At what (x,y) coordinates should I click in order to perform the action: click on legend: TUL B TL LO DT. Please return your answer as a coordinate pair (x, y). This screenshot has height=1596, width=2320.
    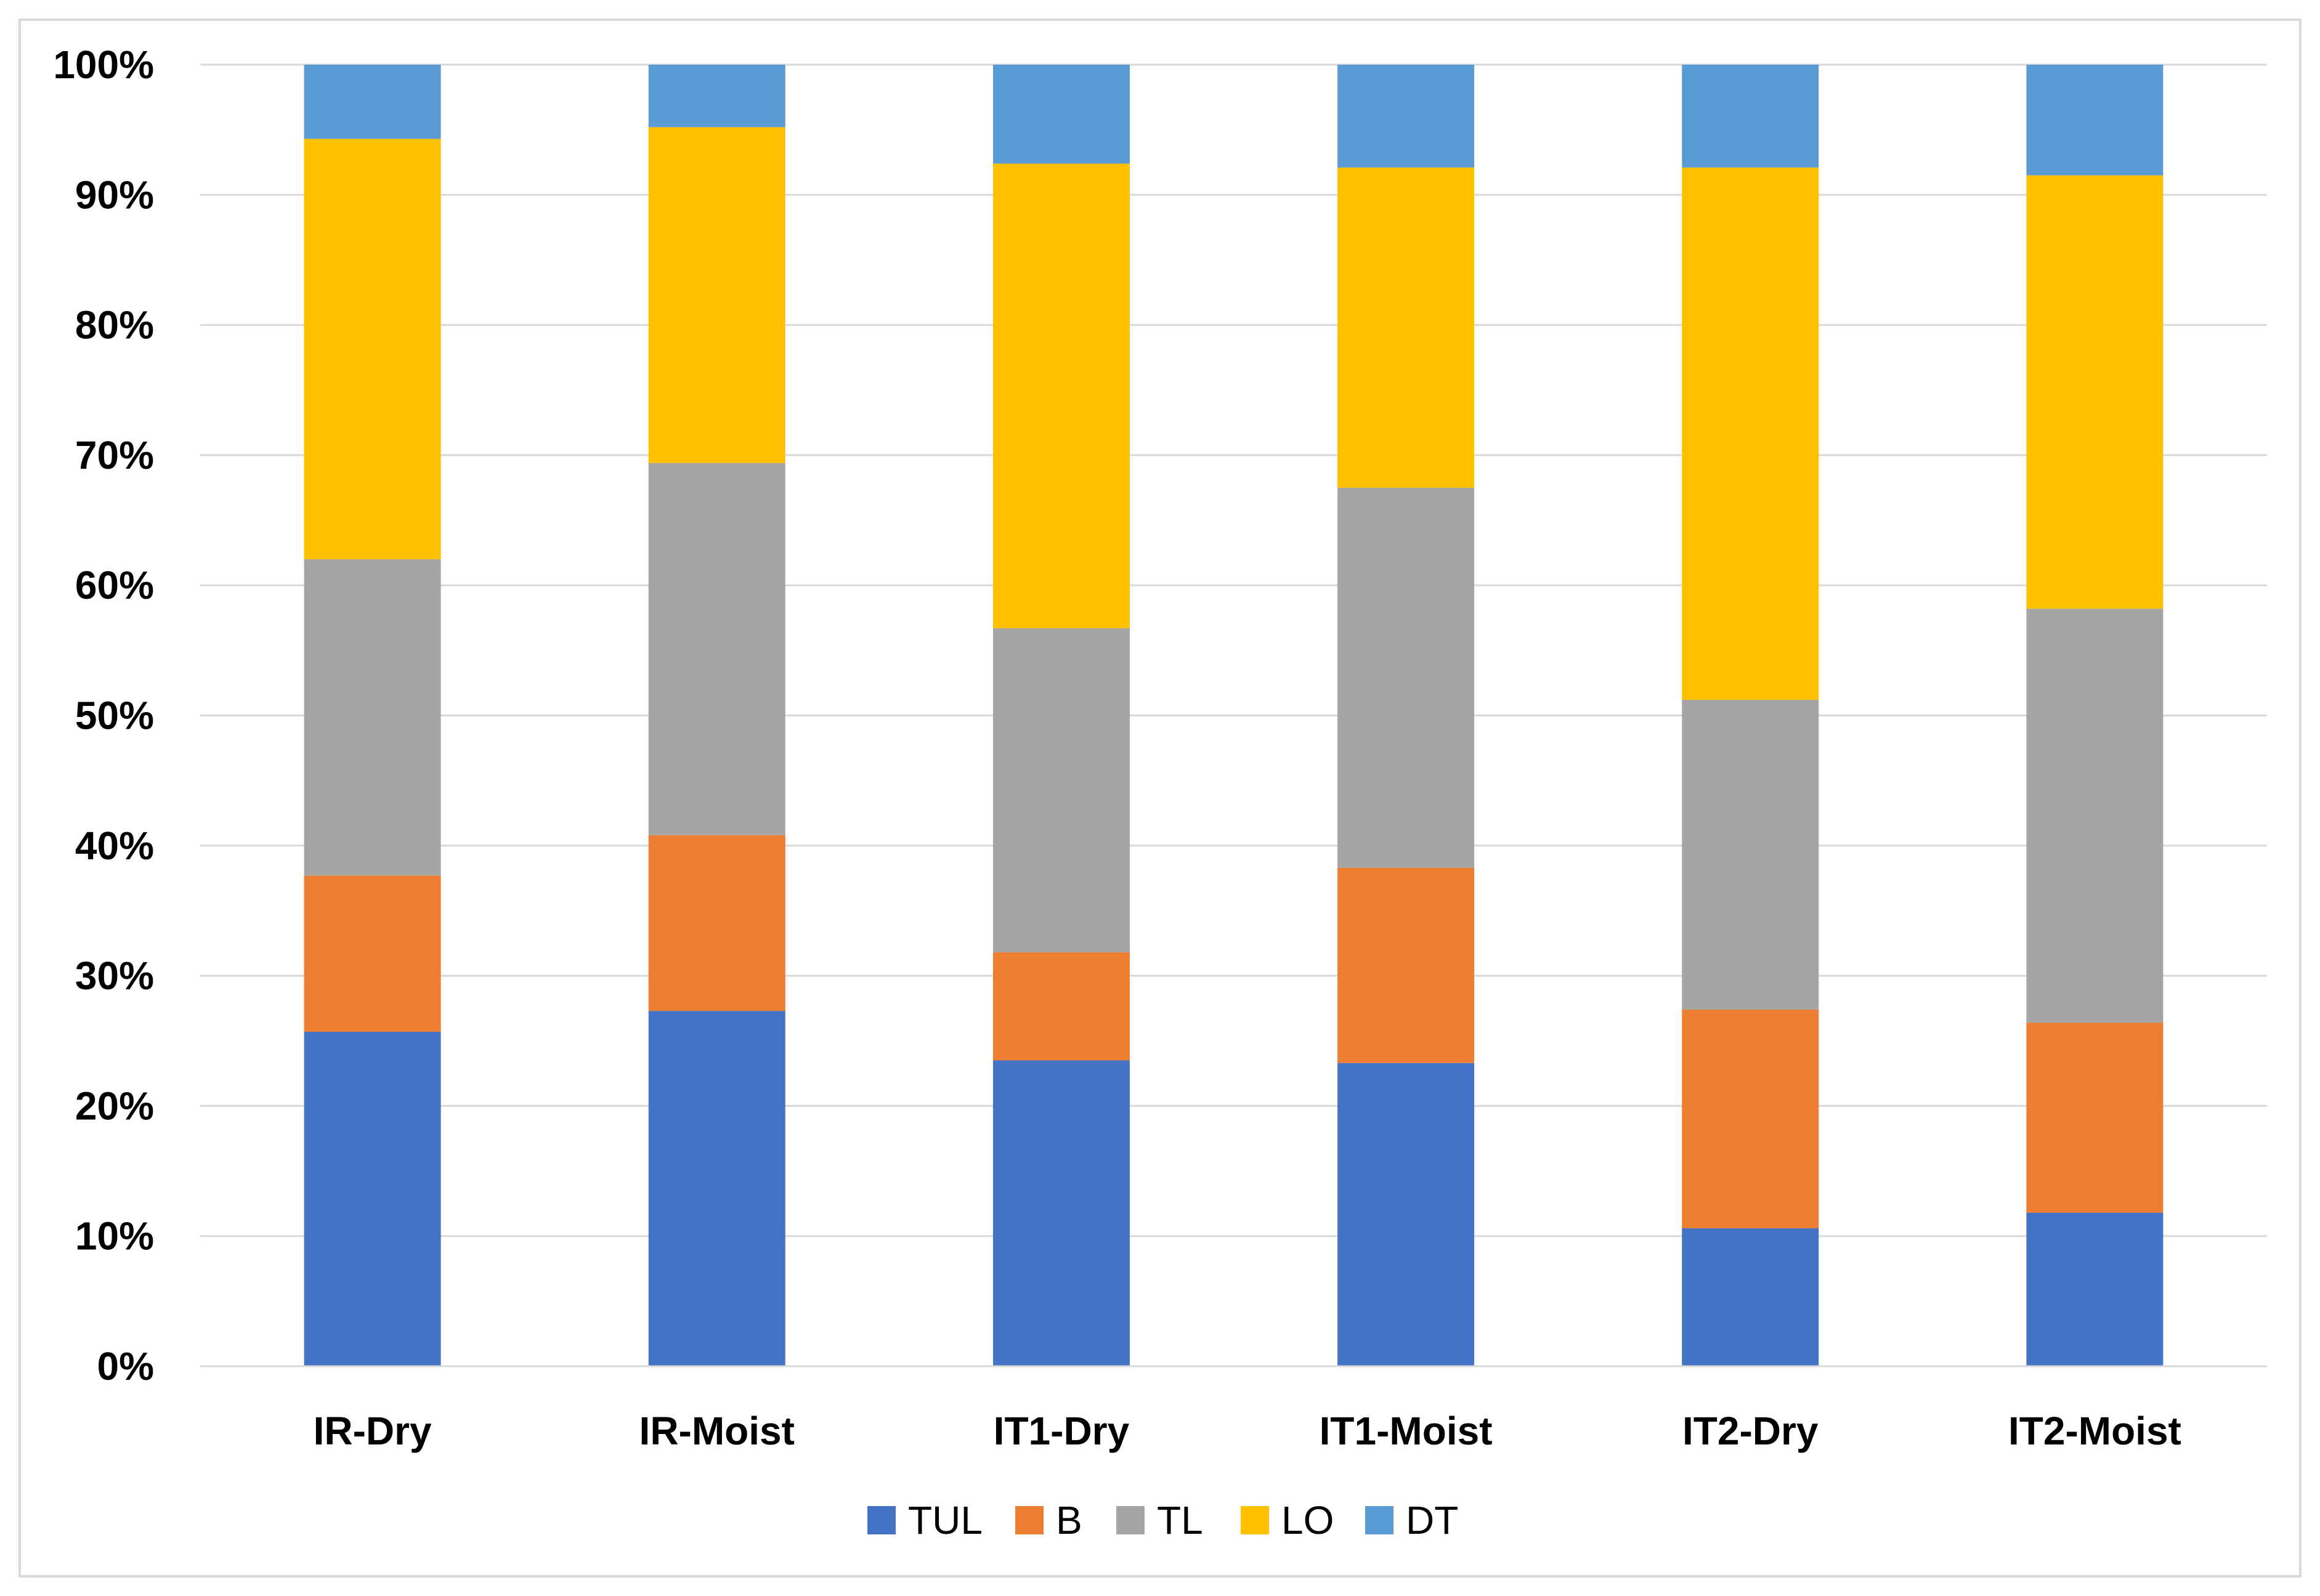
    Looking at the image, I should click on (1162, 1520).